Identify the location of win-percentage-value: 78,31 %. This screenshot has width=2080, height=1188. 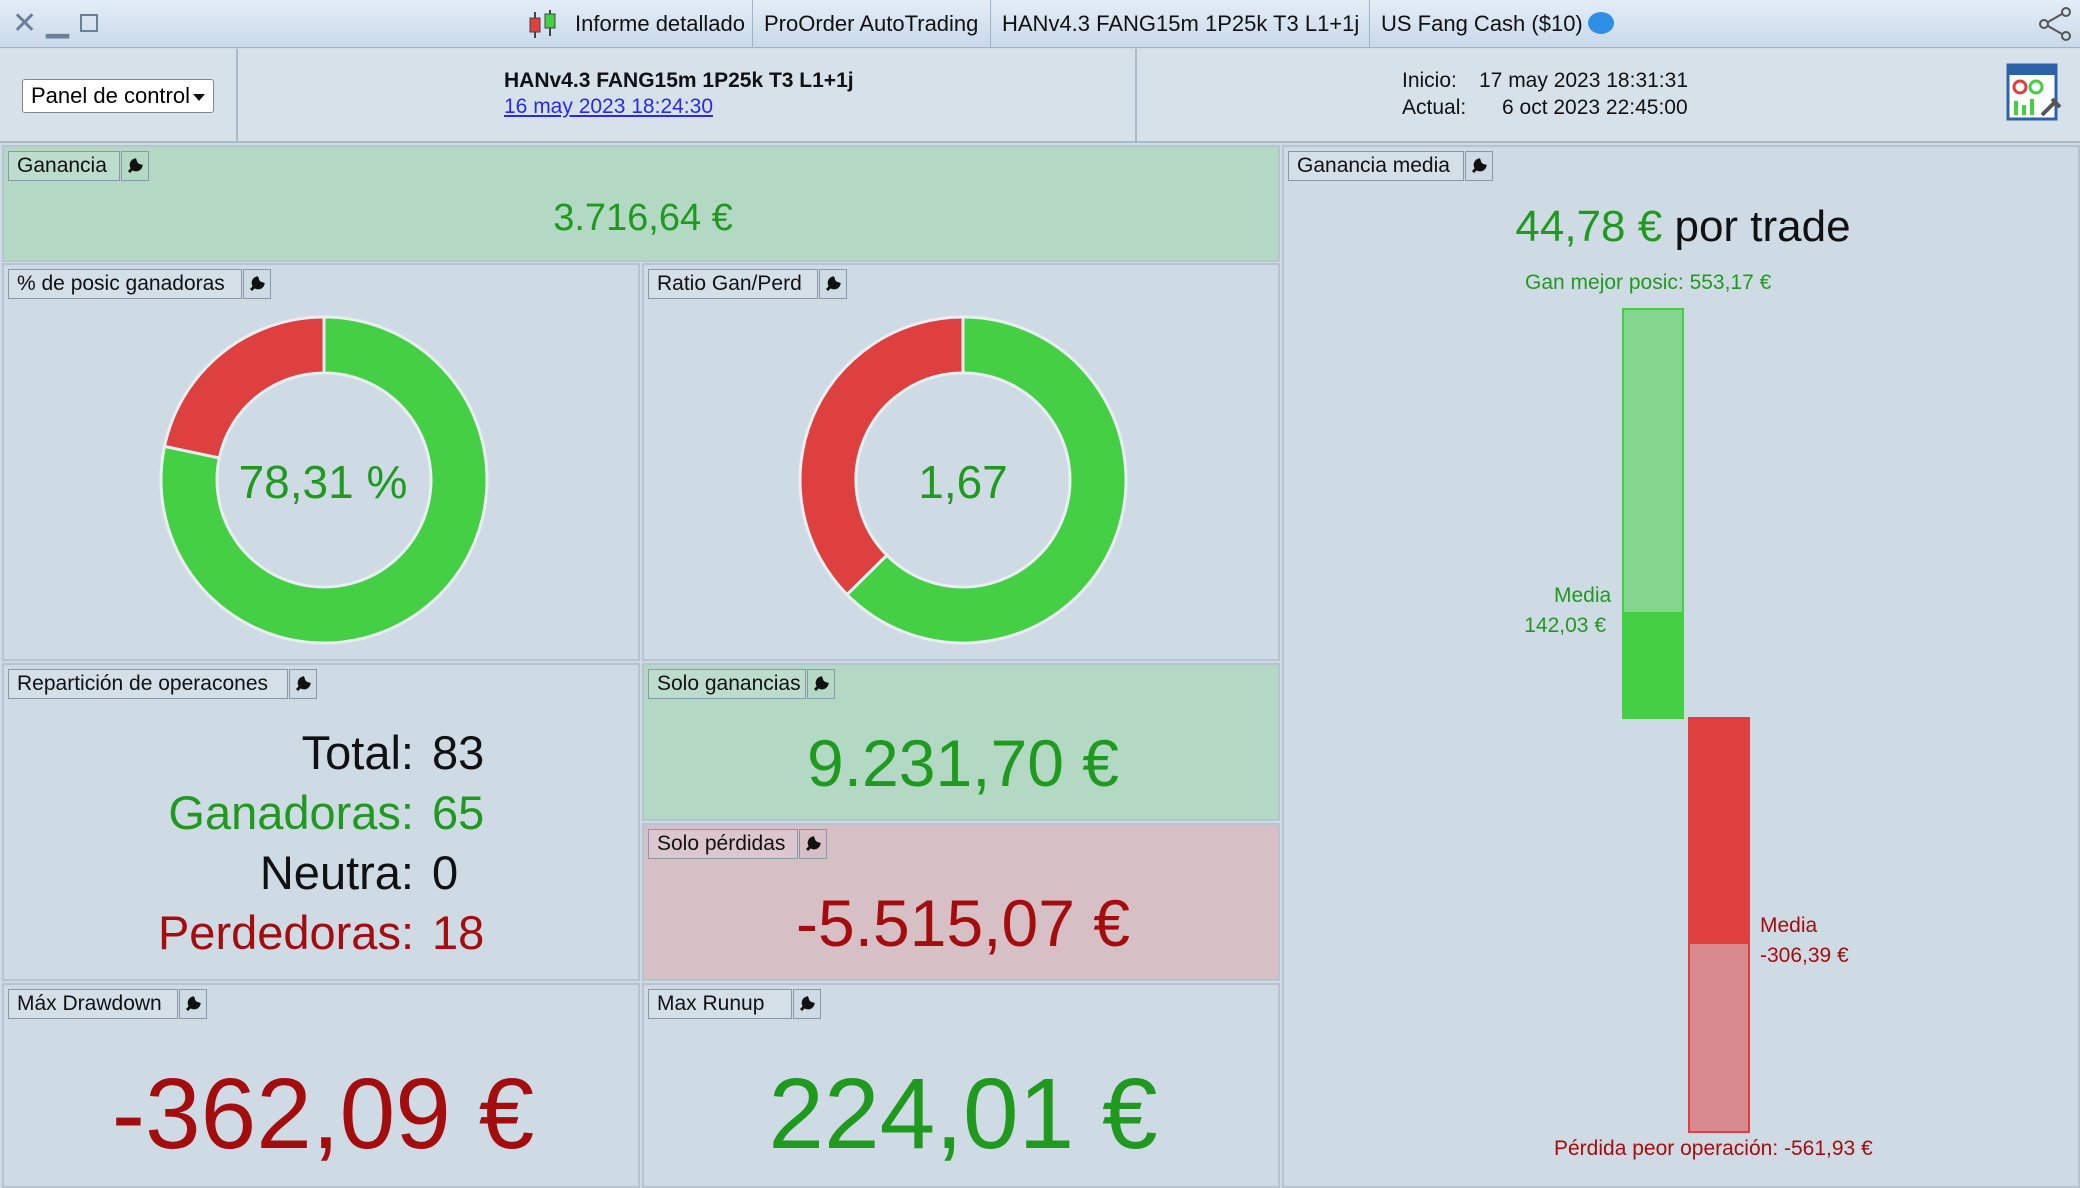
(323, 482).